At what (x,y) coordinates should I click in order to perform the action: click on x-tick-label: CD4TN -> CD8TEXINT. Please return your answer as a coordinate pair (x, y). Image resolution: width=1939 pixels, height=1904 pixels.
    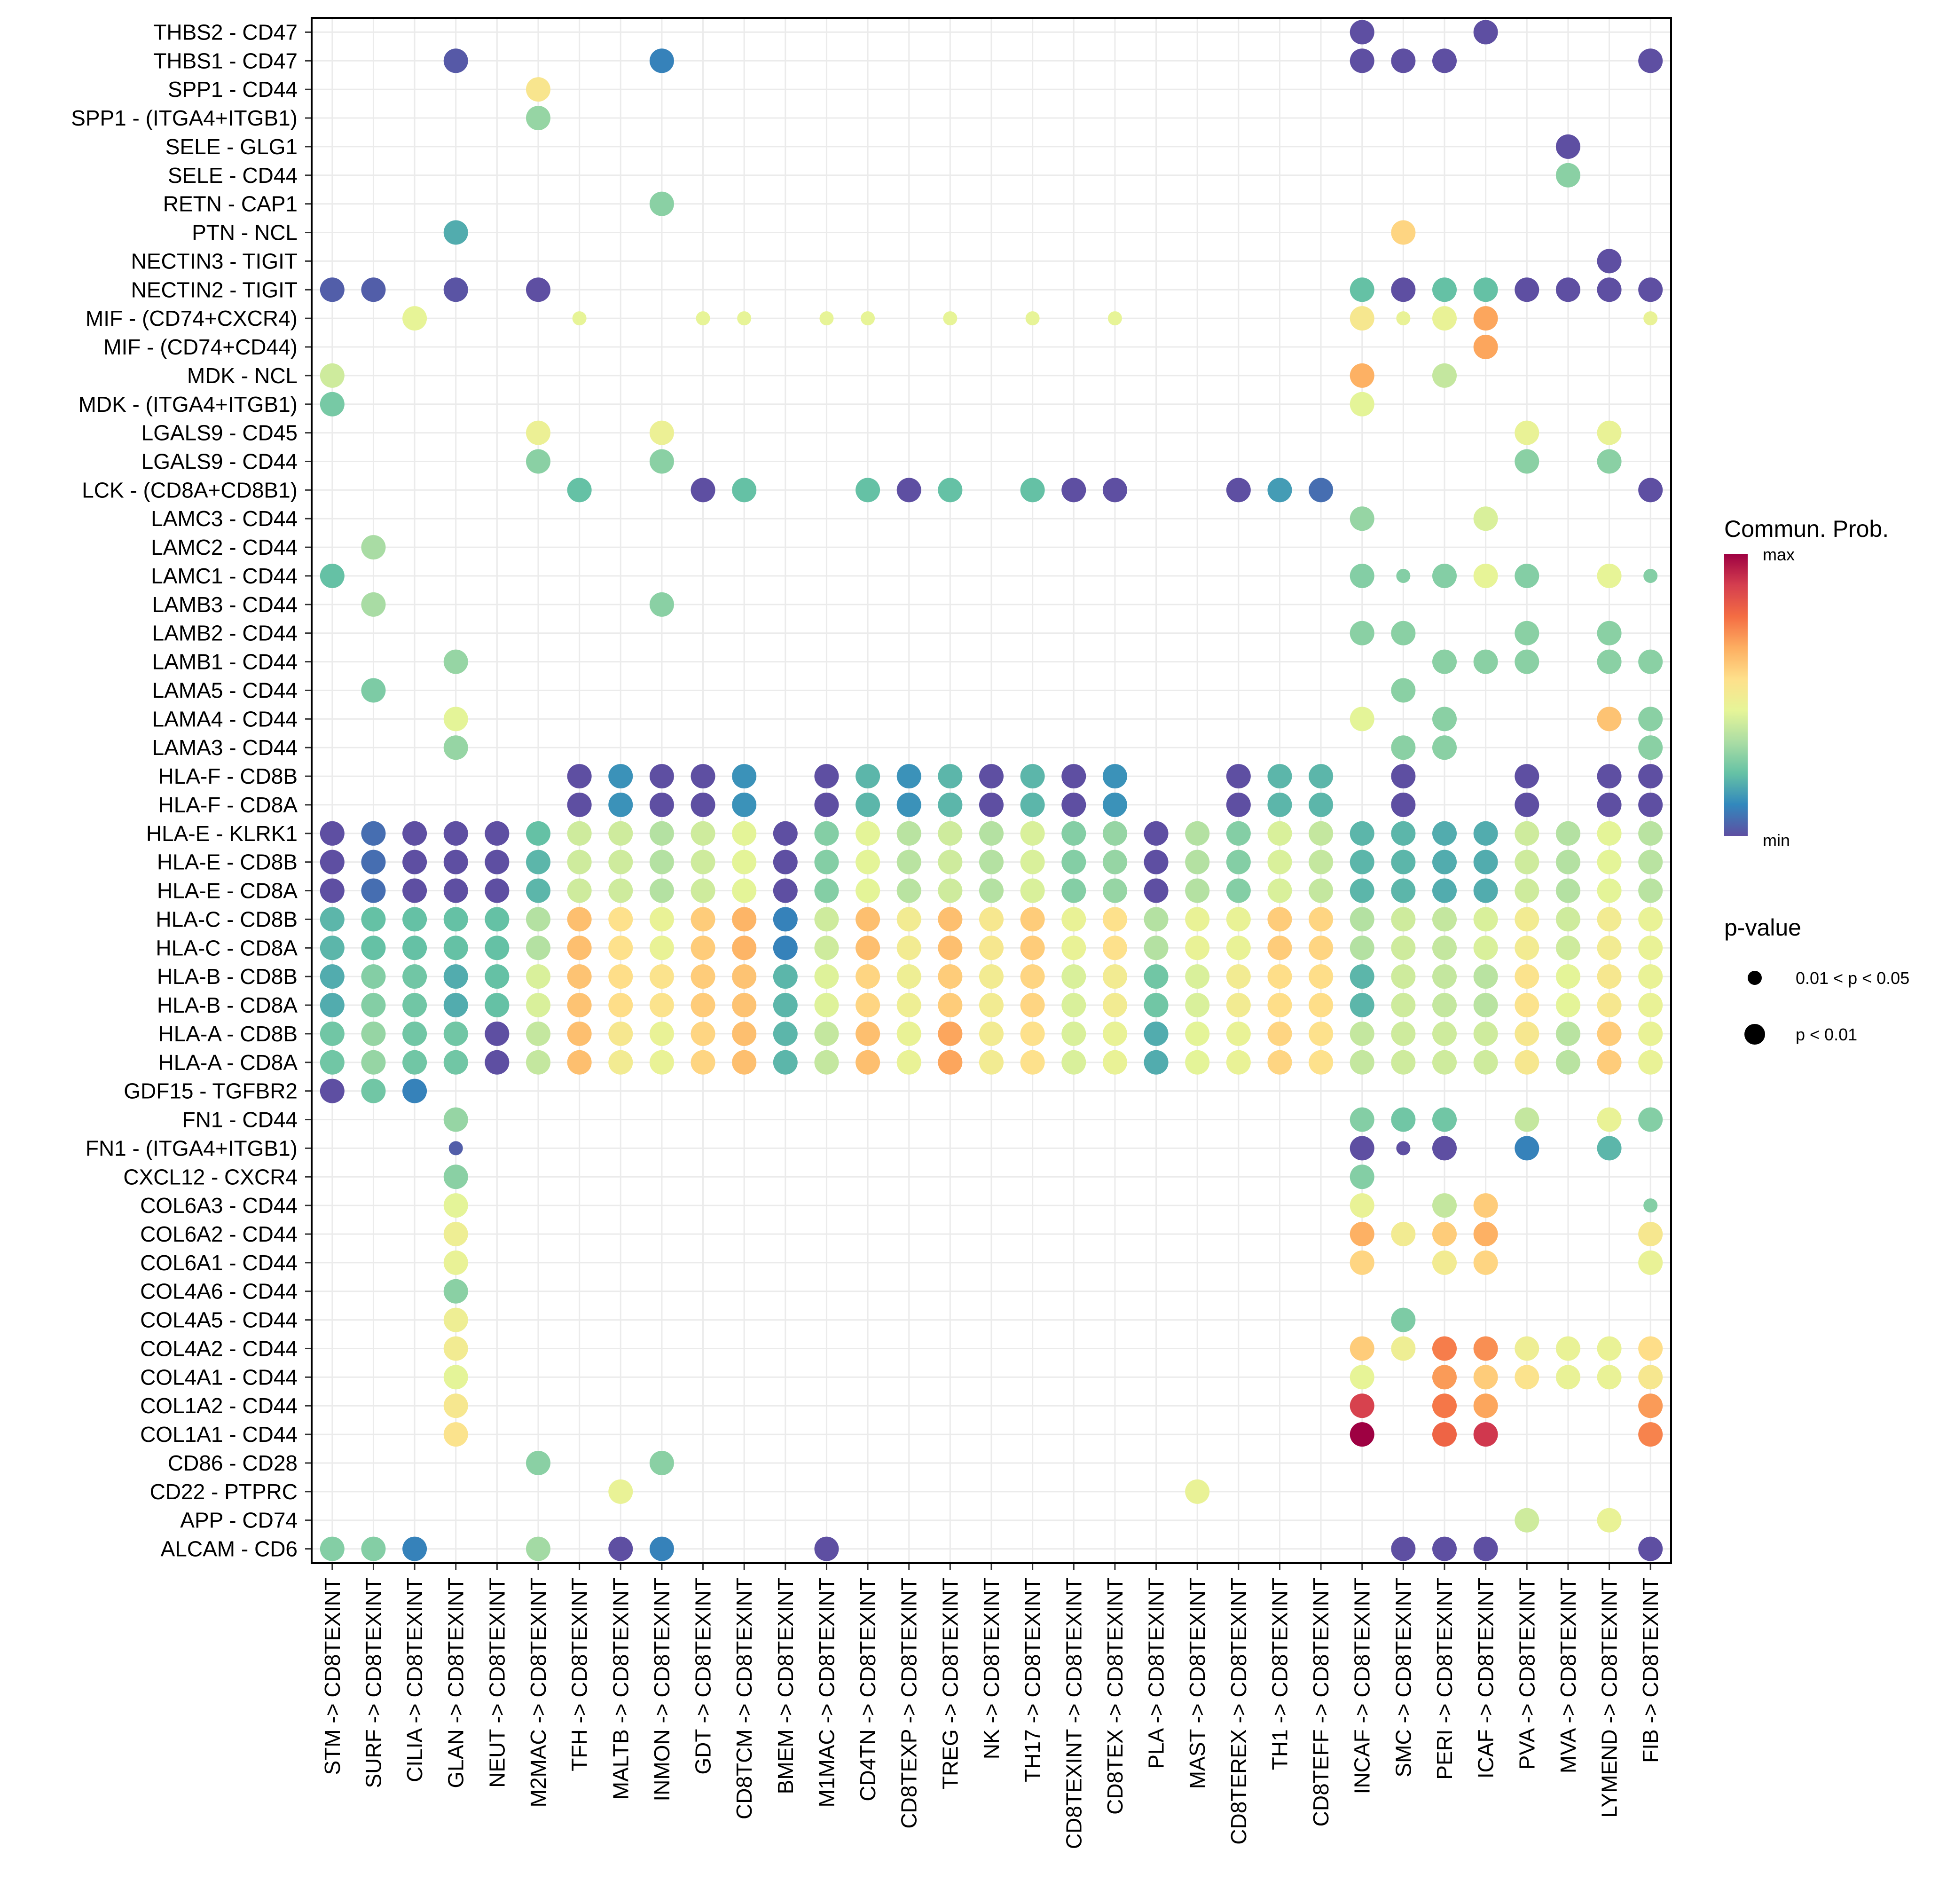
    Looking at the image, I should click on (868, 1689).